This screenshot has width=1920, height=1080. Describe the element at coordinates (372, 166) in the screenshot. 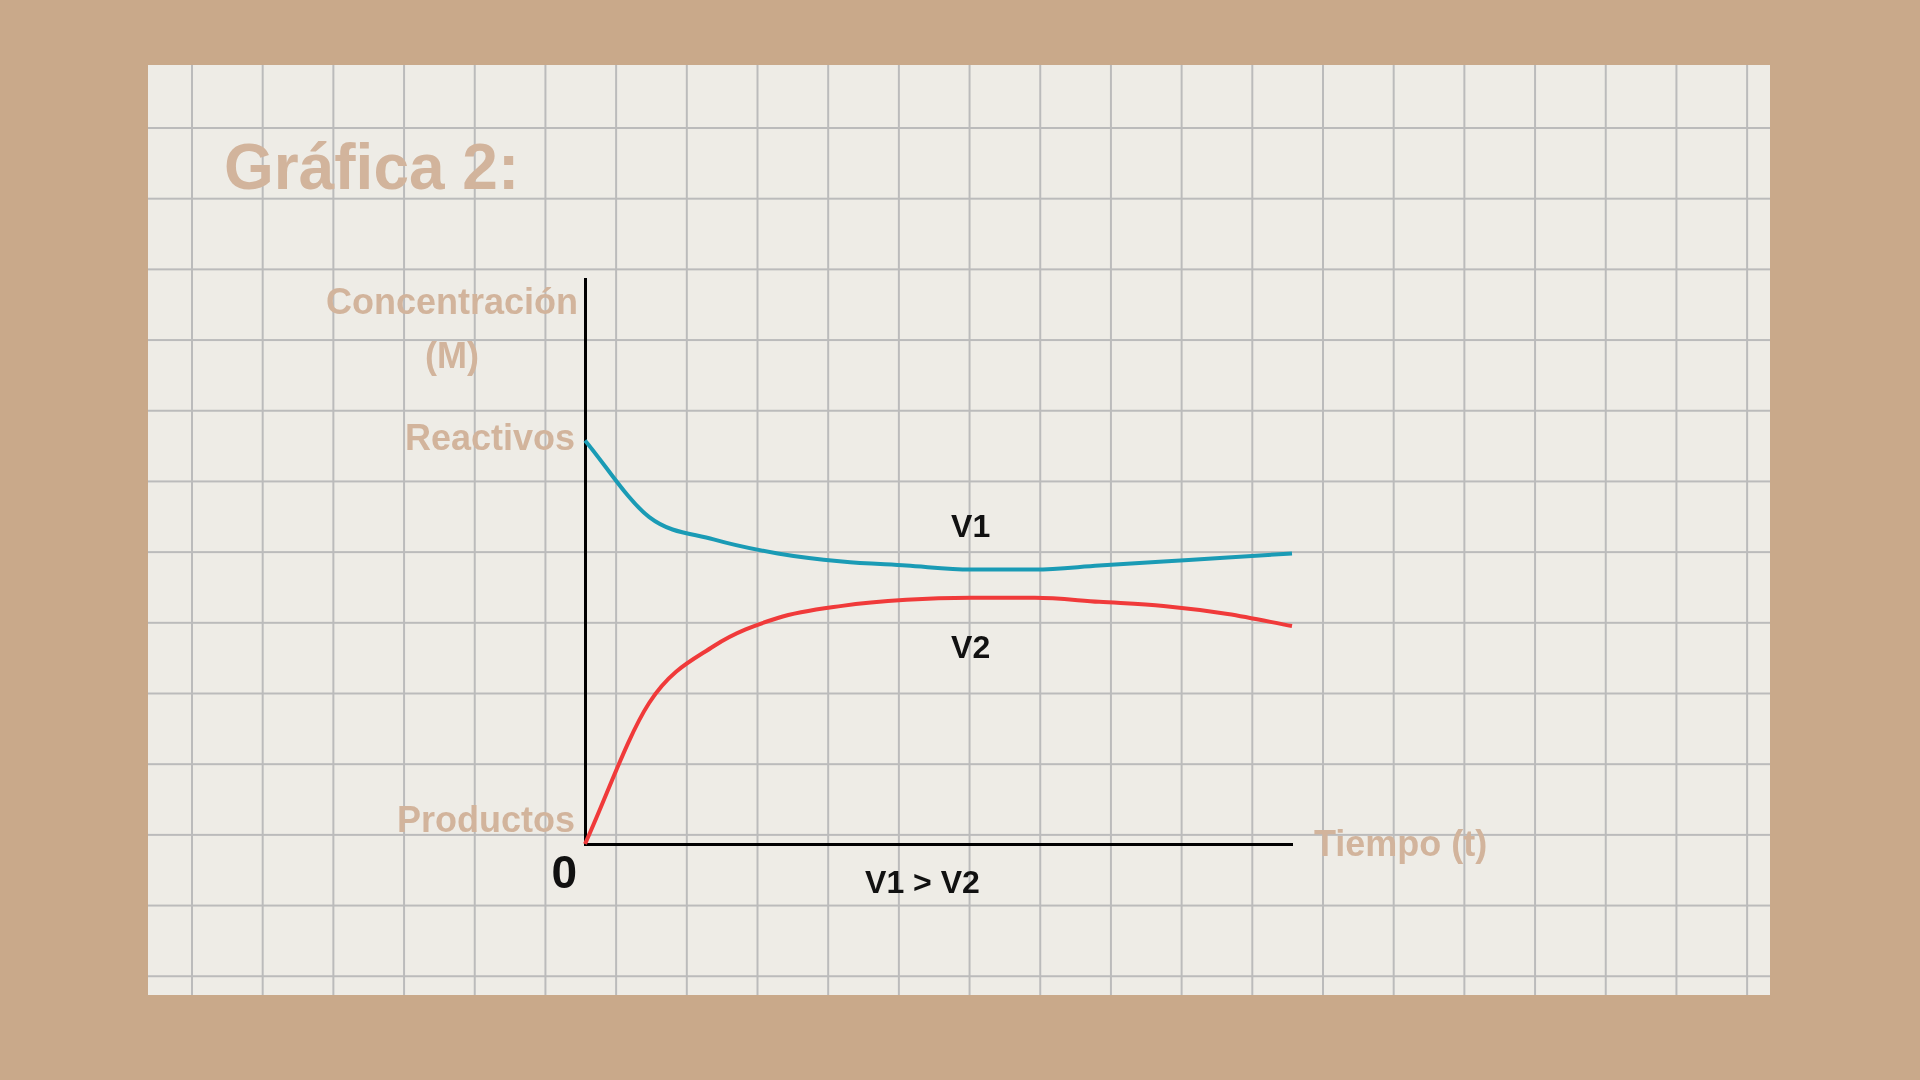

I see `chart-title: Gráfica 2:` at that location.